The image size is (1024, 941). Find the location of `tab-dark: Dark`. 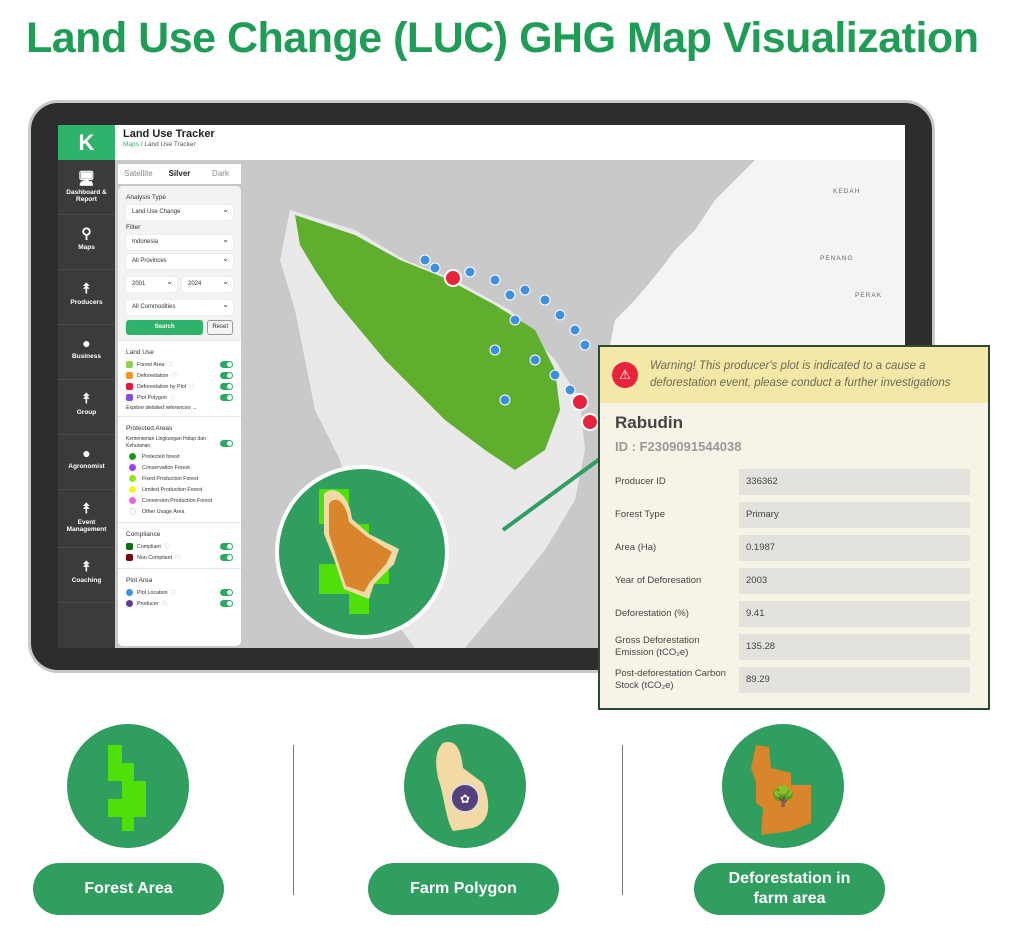

tab-dark: Dark is located at coordinates (220, 173).